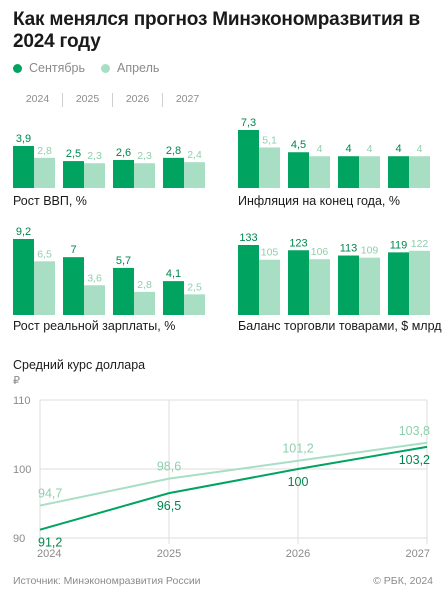 This screenshot has height=600, width=446. Describe the element at coordinates (194, 155) in the screenshot. I see `bar-label-april-2027: 2,4` at that location.